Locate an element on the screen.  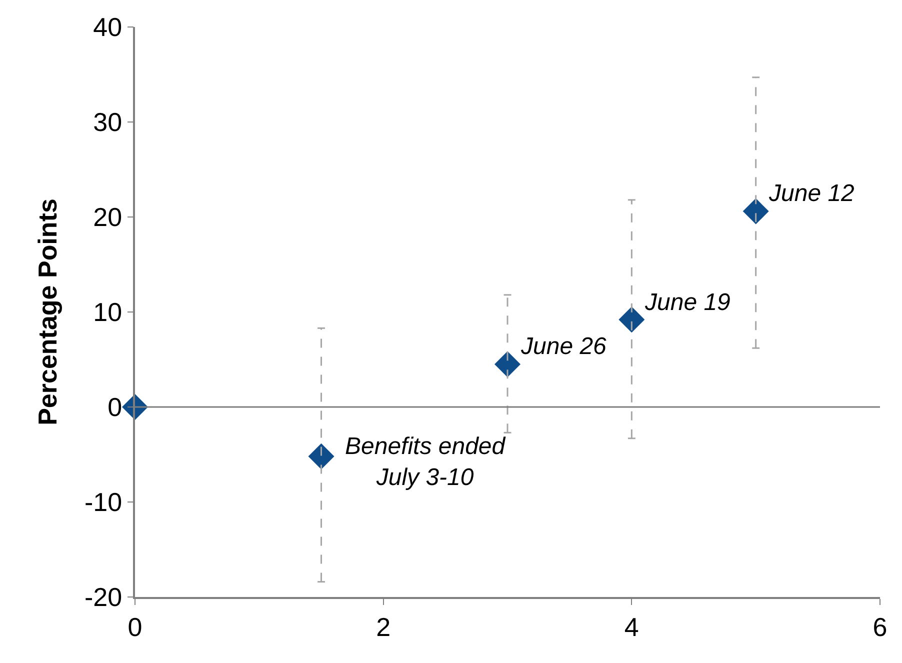
annotation: June 19 is located at coordinates (687, 302).